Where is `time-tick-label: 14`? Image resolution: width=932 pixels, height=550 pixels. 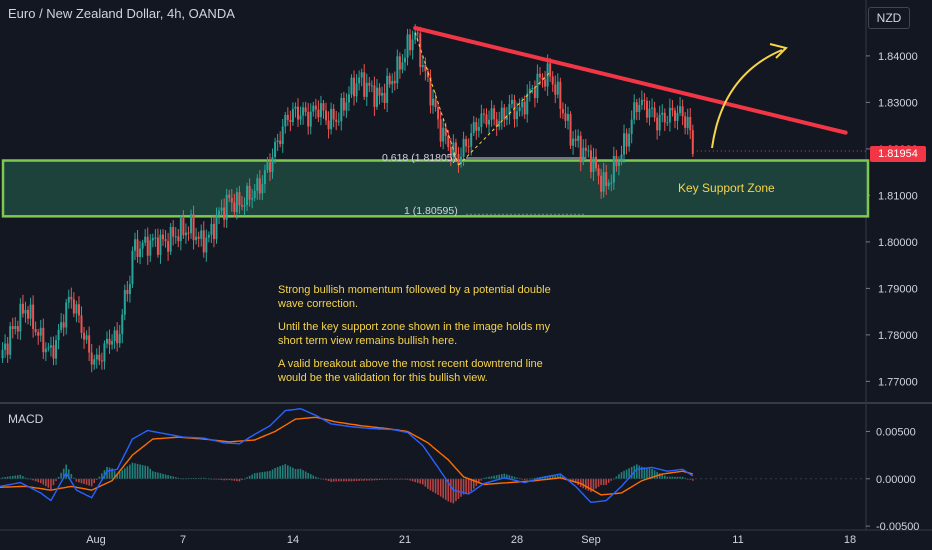
time-tick-label: 14 is located at coordinates (293, 540).